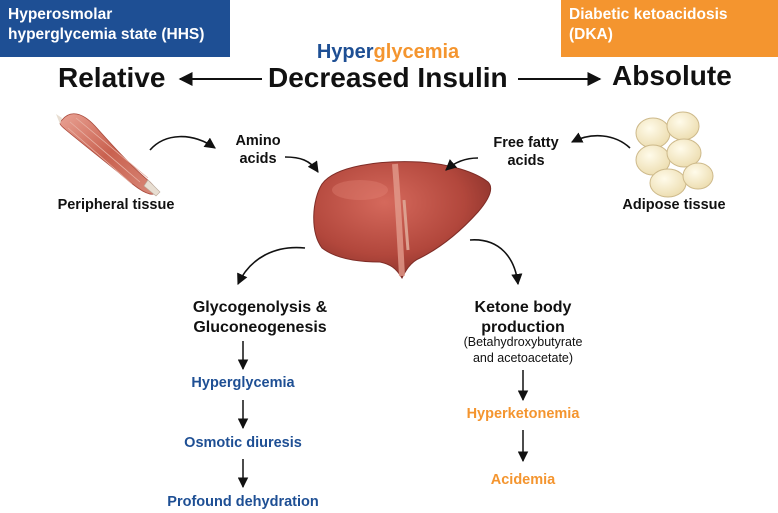  Describe the element at coordinates (301, 164) in the screenshot. I see `arrow-amino-to-liver` at that location.